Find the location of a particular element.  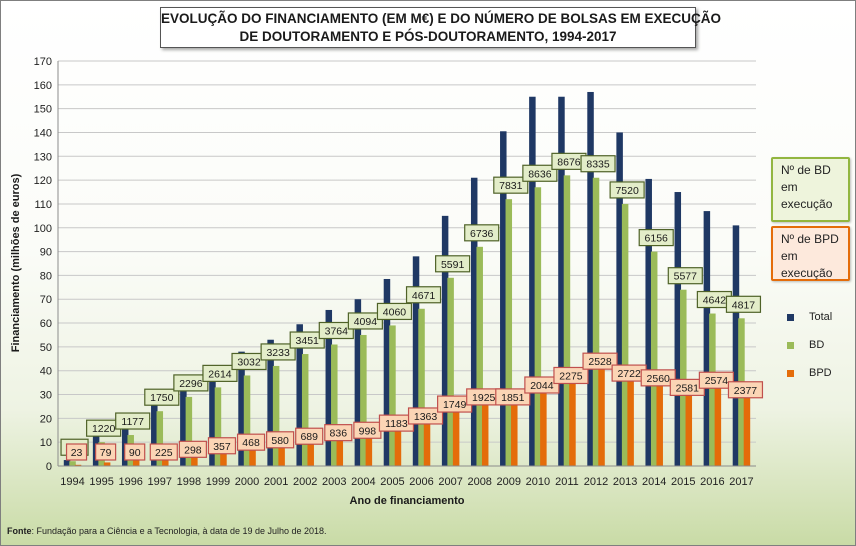

bpd-count-label: 580 is located at coordinates (280, 441).